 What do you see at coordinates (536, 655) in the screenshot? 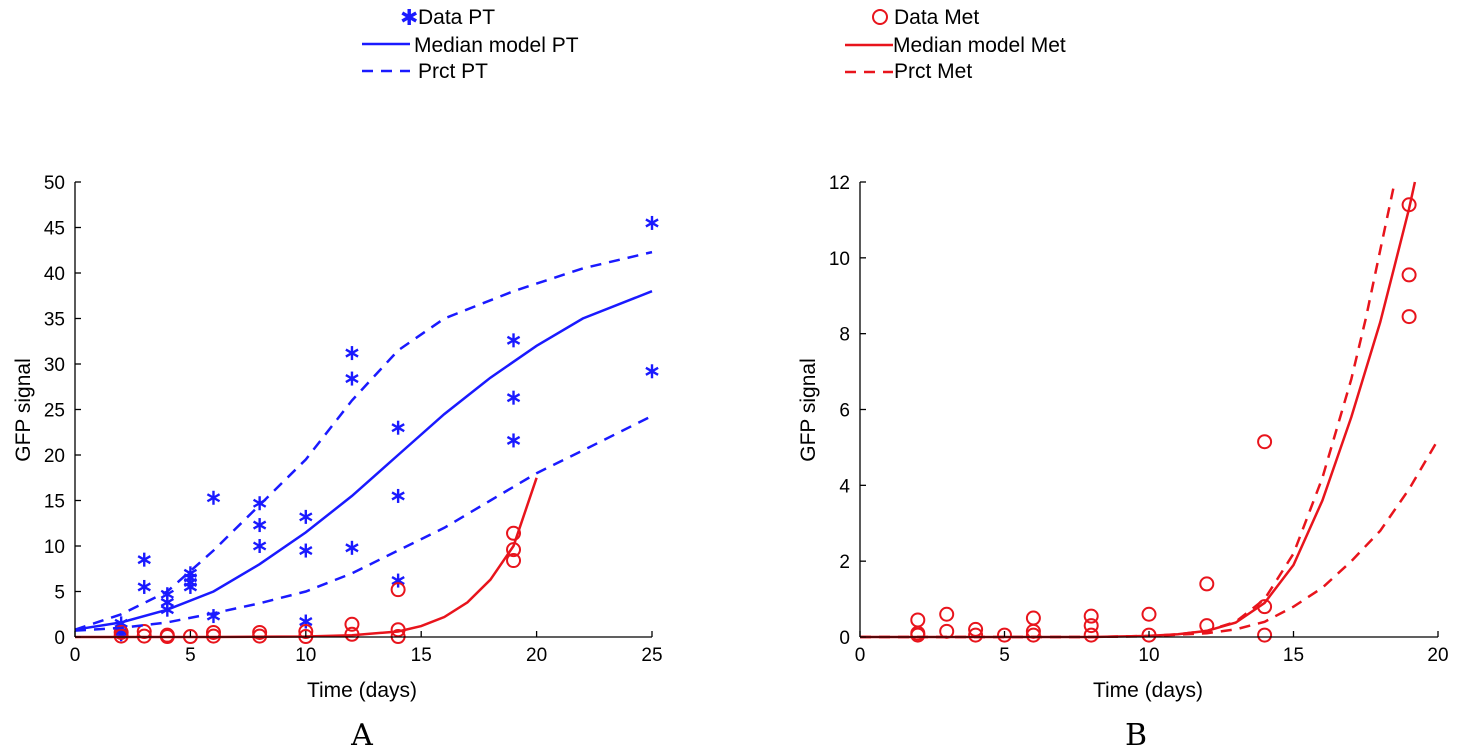
I see `x-tick-label-a: 20` at bounding box center [536, 655].